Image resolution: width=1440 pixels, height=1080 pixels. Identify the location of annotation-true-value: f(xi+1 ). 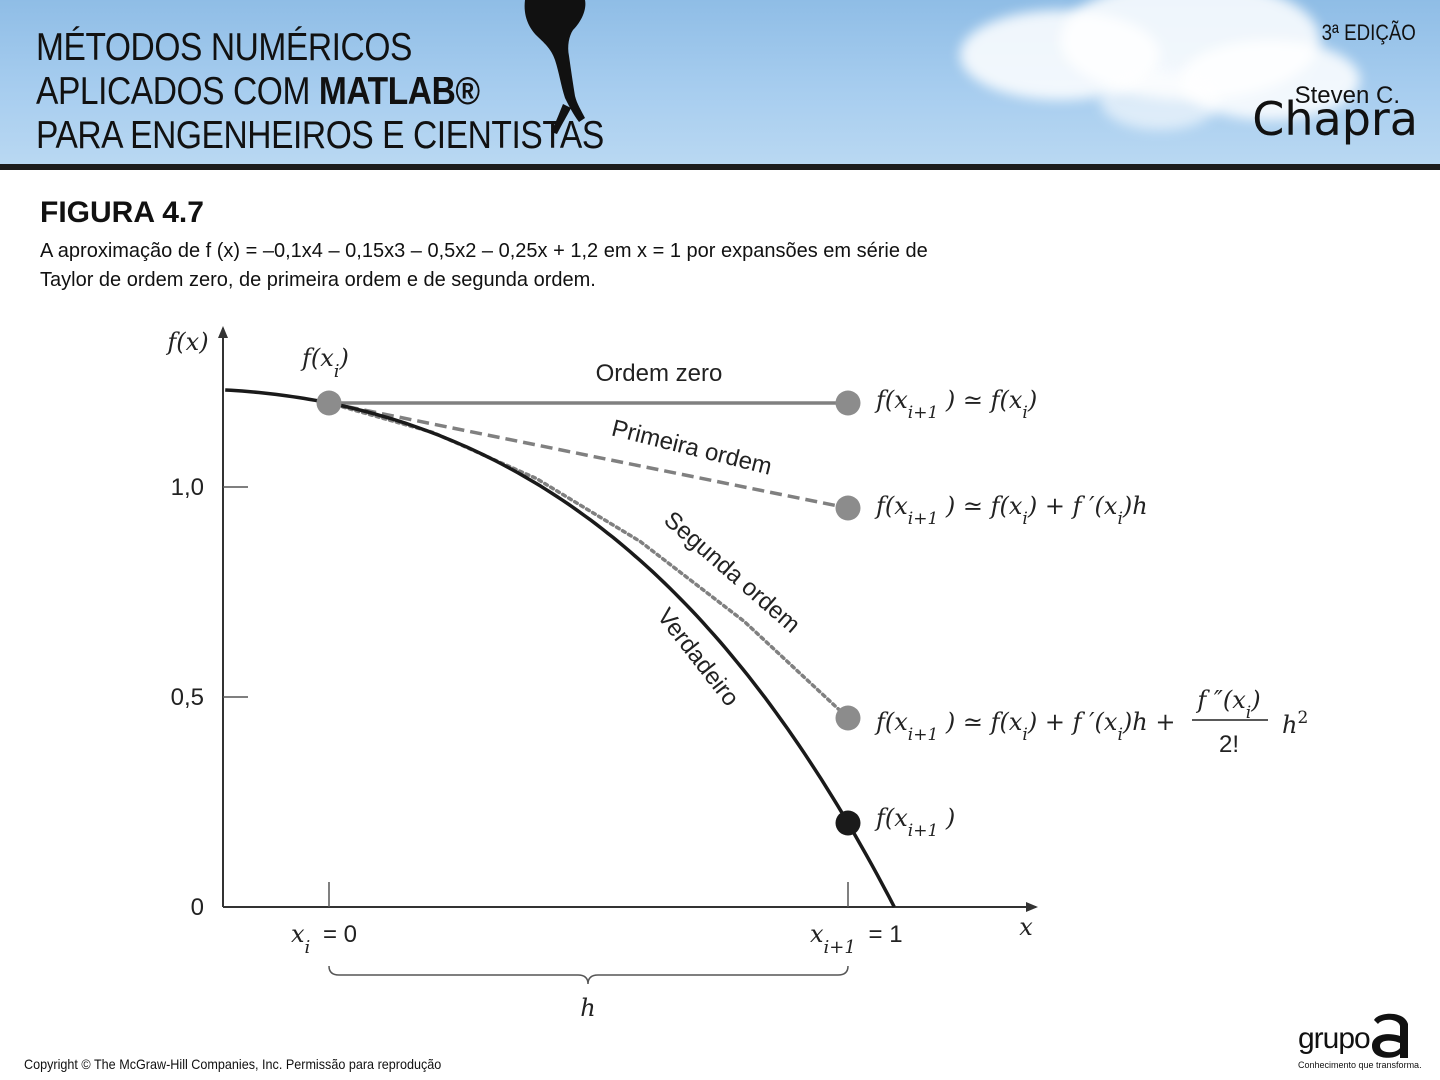
(914, 822).